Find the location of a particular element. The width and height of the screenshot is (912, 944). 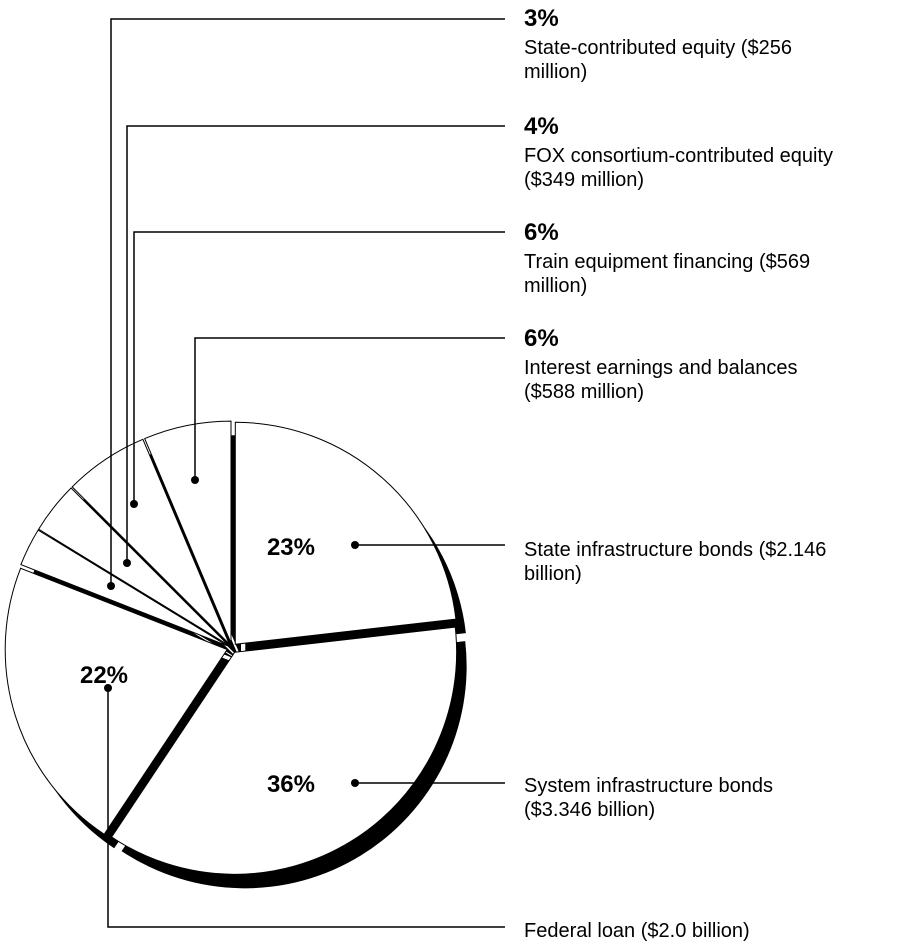

slice-percent-5: 6% is located at coordinates (541, 232).